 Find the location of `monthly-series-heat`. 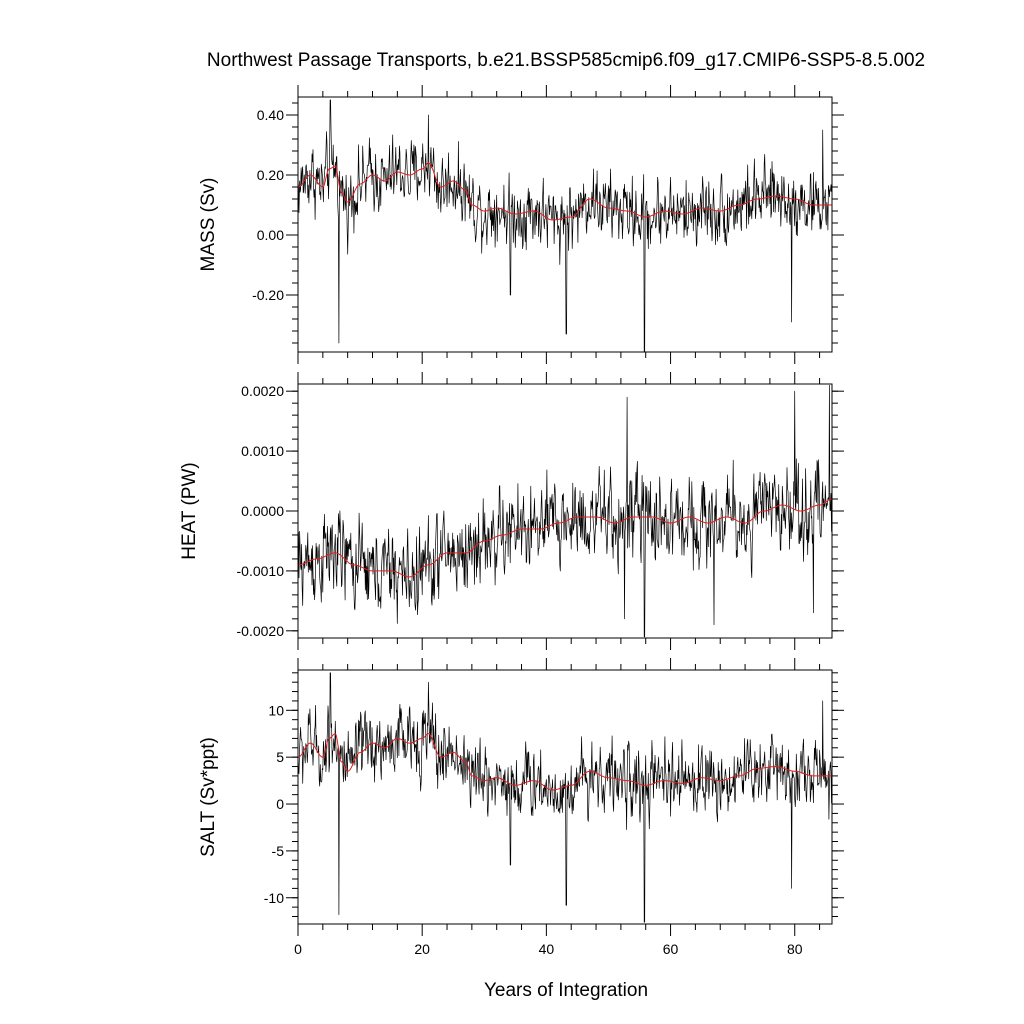

monthly-series-heat is located at coordinates (565, 511).